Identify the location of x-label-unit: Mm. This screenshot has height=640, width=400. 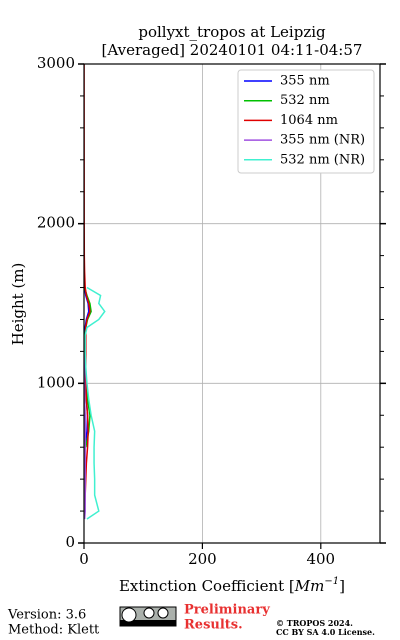
(309, 586).